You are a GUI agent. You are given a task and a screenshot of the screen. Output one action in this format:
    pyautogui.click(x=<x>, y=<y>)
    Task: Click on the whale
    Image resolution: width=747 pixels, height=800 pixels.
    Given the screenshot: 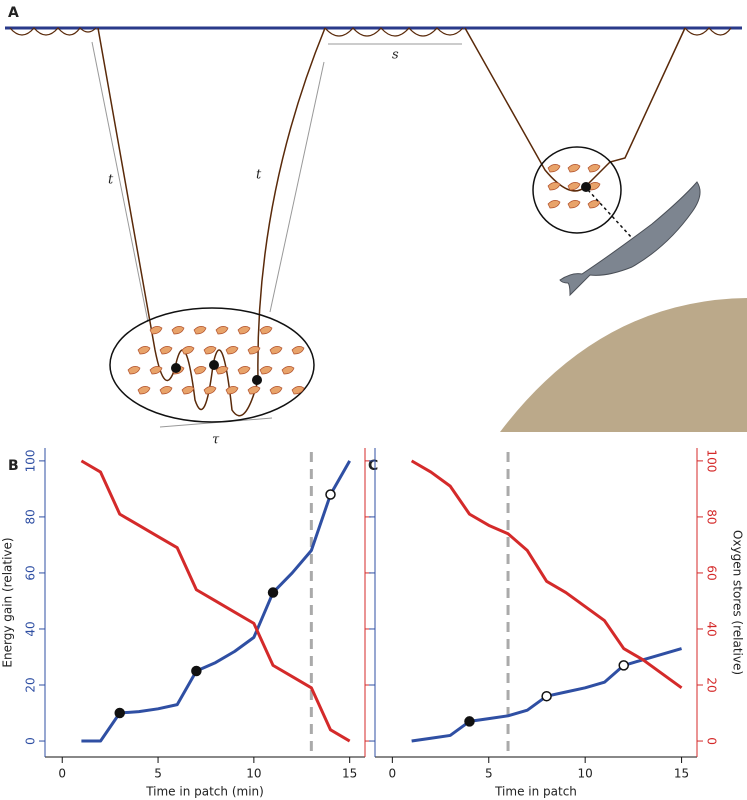 What is the action you would take?
    pyautogui.click(x=630, y=239)
    